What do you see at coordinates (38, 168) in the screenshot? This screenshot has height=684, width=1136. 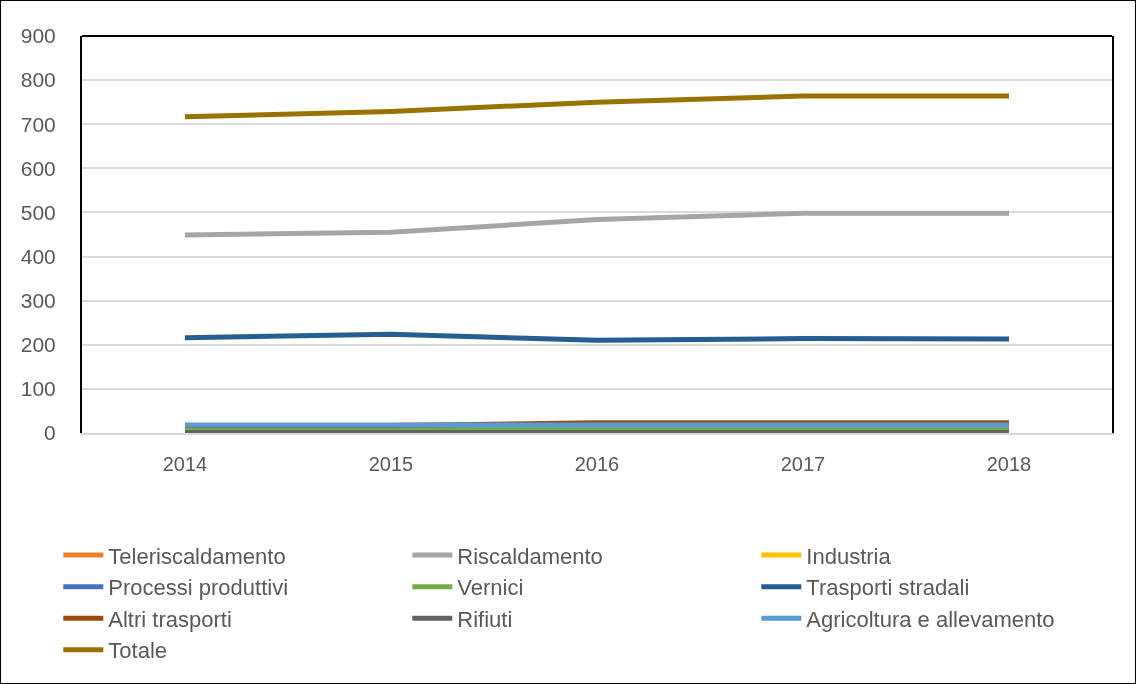 I see `y-tick-label: 600` at bounding box center [38, 168].